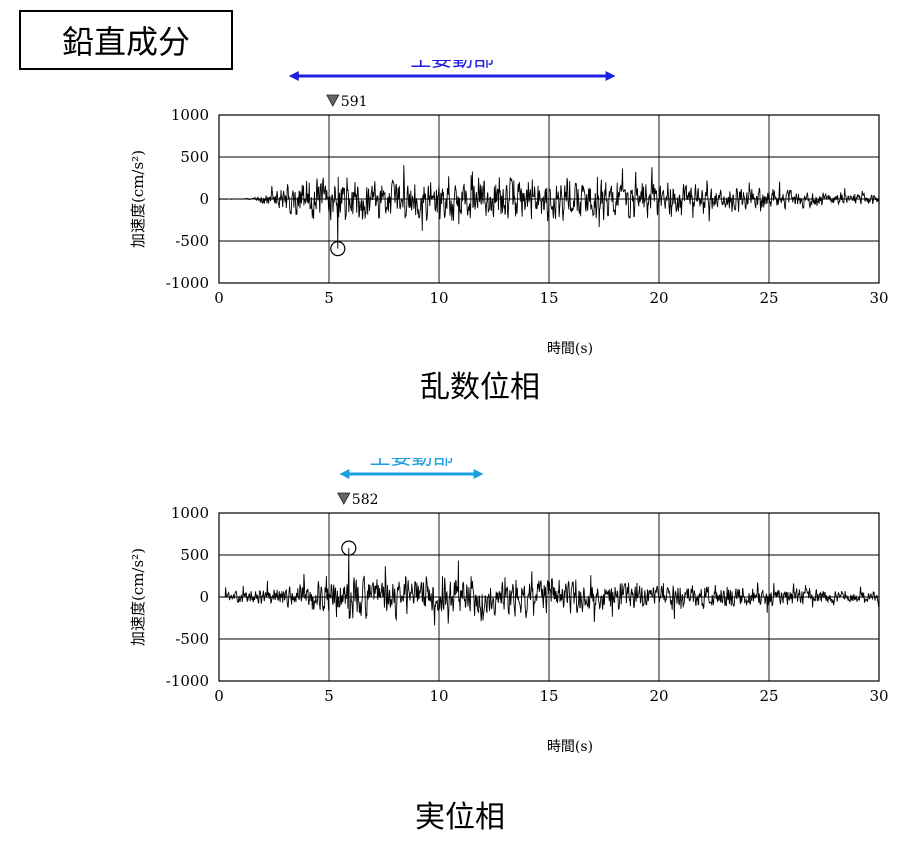 The height and width of the screenshot is (851, 904). I want to click on peak-value-label: 582, so click(365, 500).